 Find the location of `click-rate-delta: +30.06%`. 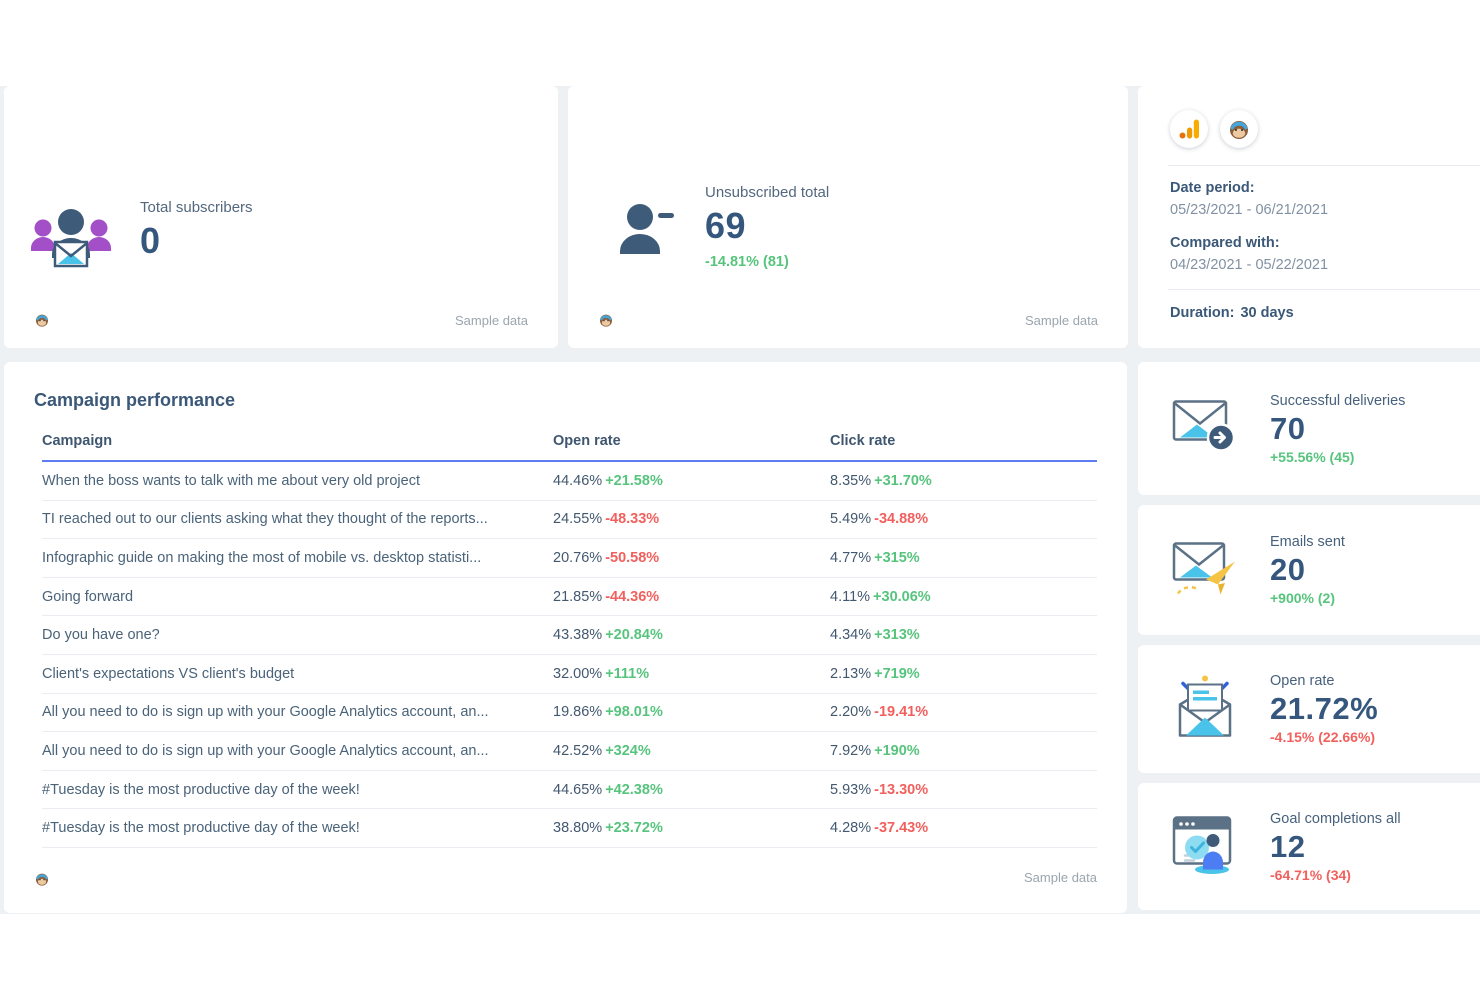

click-rate-delta: +30.06% is located at coordinates (902, 596).